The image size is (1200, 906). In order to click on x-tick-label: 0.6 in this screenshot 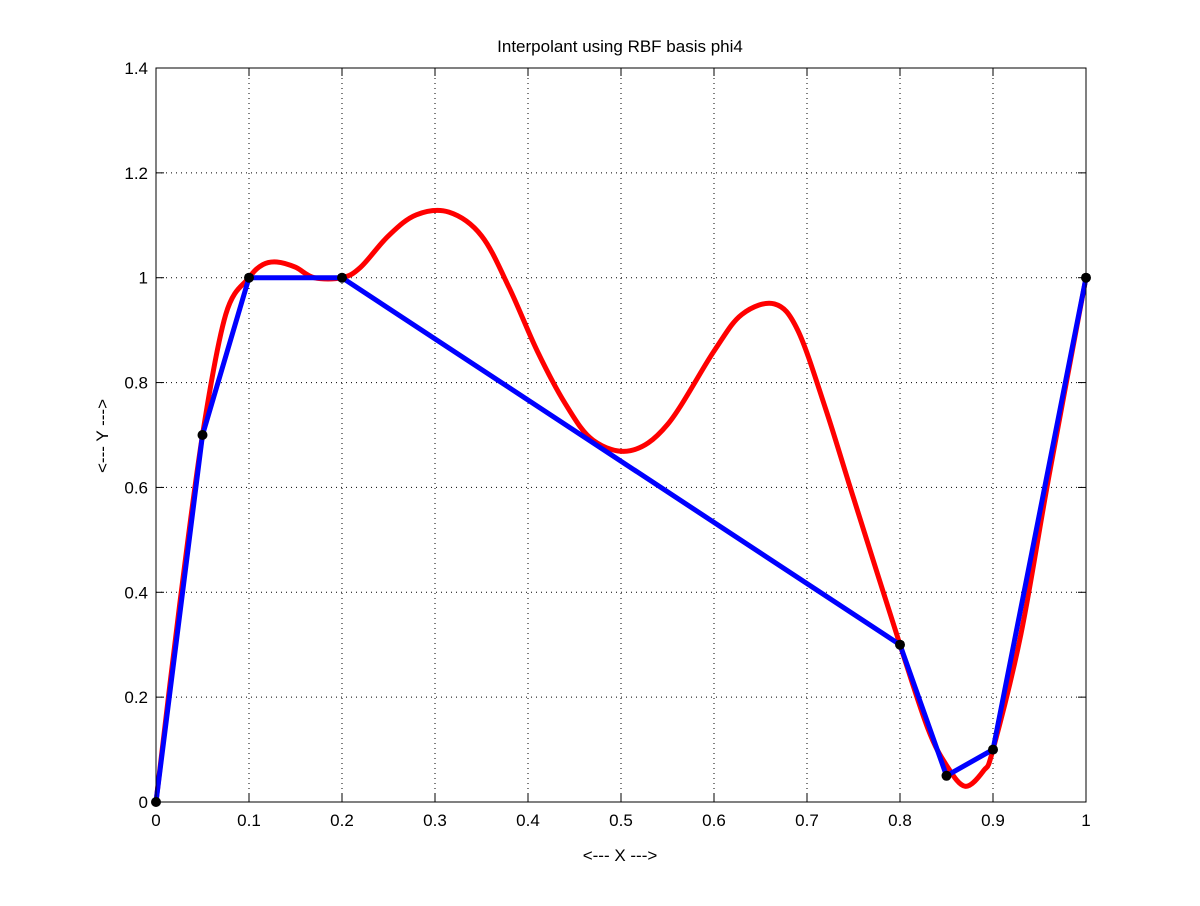, I will do `click(714, 820)`.